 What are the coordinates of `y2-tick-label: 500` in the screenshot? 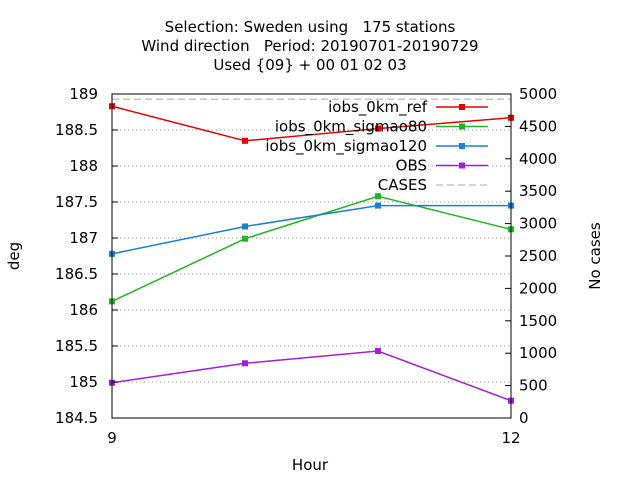 It's located at (533, 386).